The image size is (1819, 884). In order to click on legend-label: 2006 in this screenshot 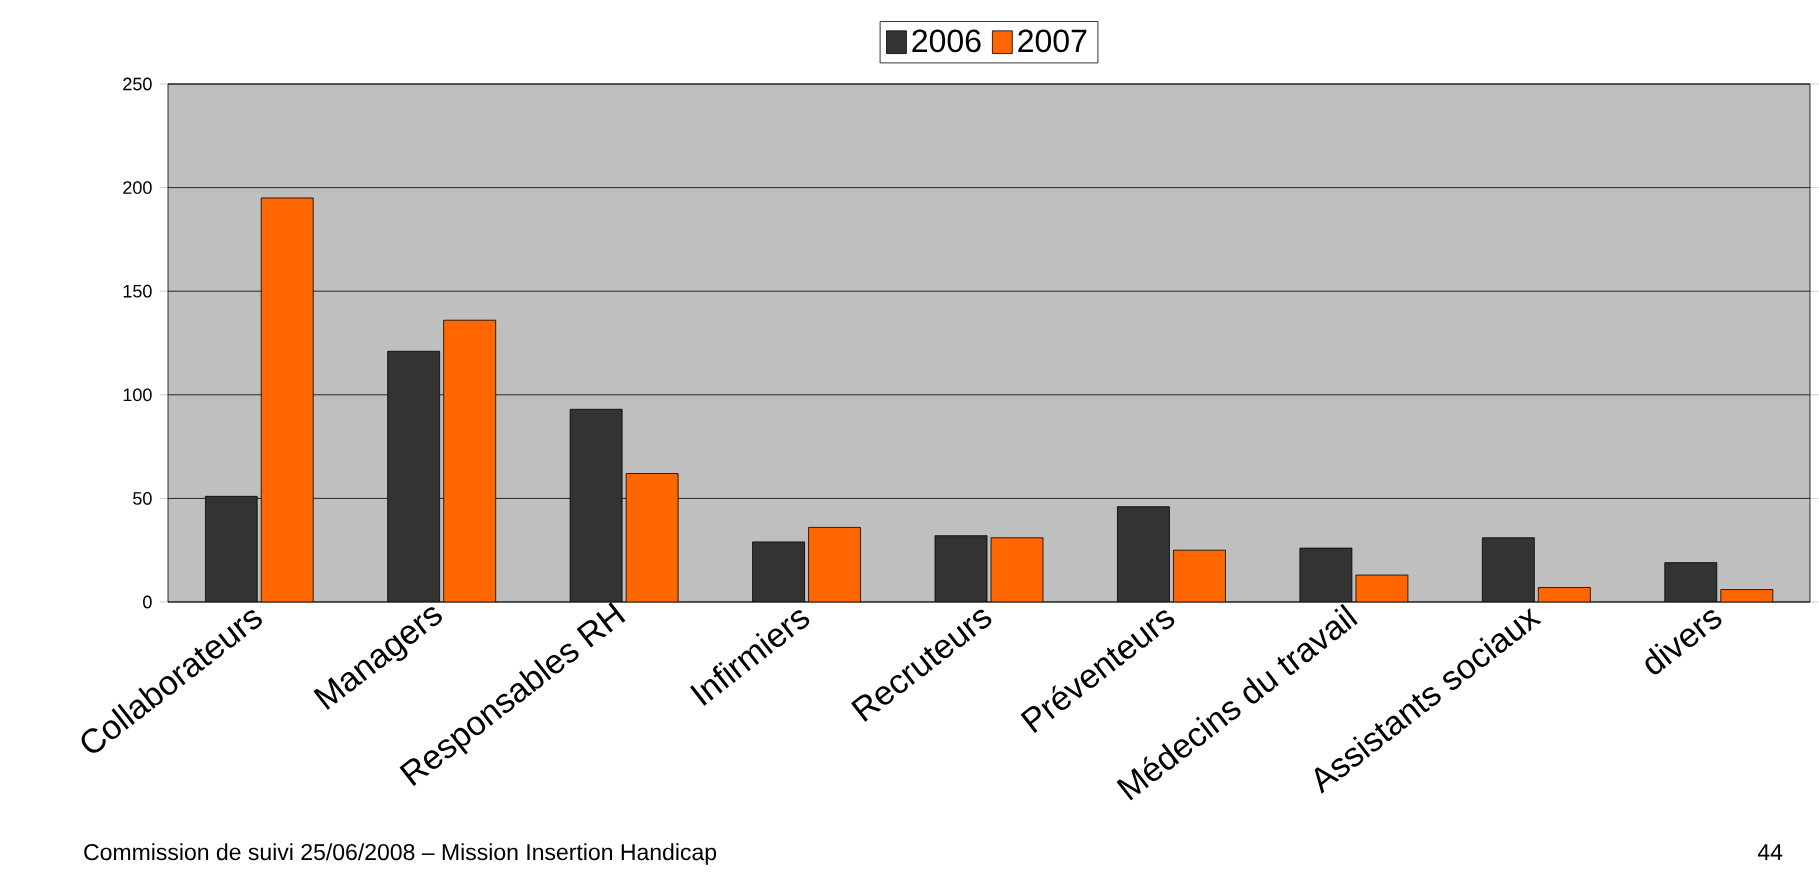, I will do `click(946, 41)`.